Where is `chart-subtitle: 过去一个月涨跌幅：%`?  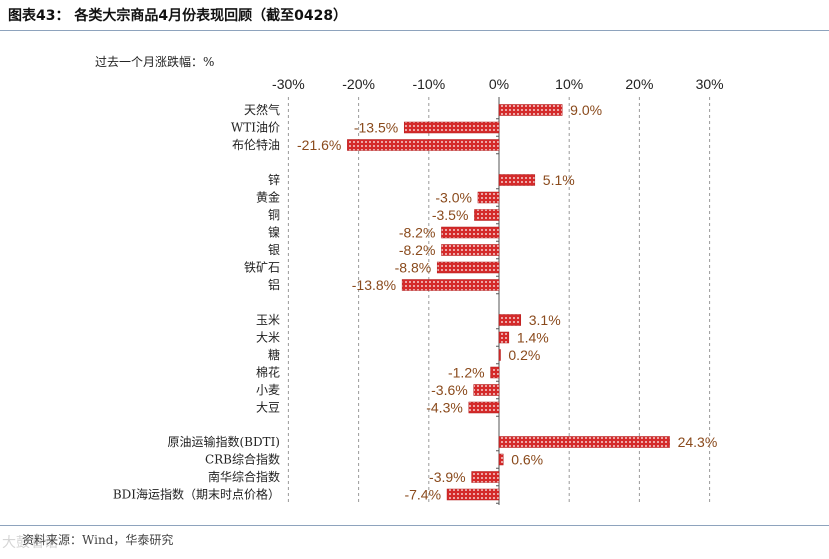
chart-subtitle: 过去一个月涨跌幅：% is located at coordinates (155, 62).